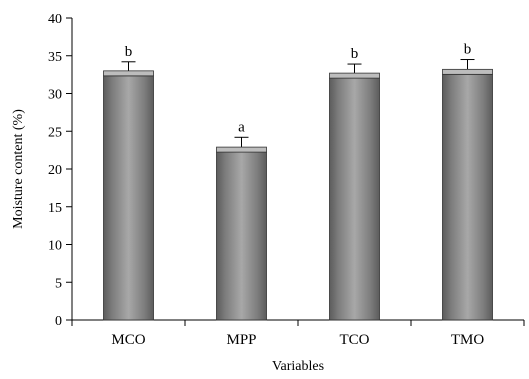  I want to click on bar-group-tco: b TCO, so click(354, 197).